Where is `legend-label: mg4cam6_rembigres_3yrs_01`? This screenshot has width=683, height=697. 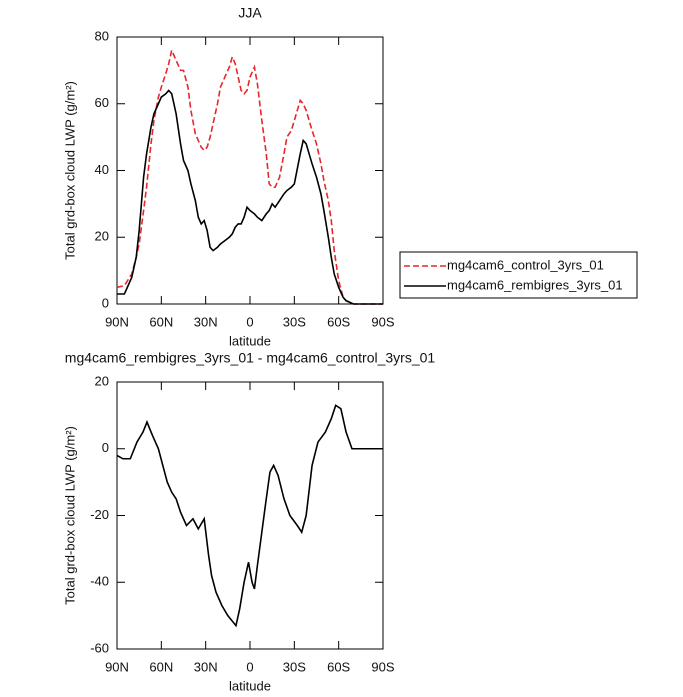 legend-label: mg4cam6_rembigres_3yrs_01 is located at coordinates (535, 284).